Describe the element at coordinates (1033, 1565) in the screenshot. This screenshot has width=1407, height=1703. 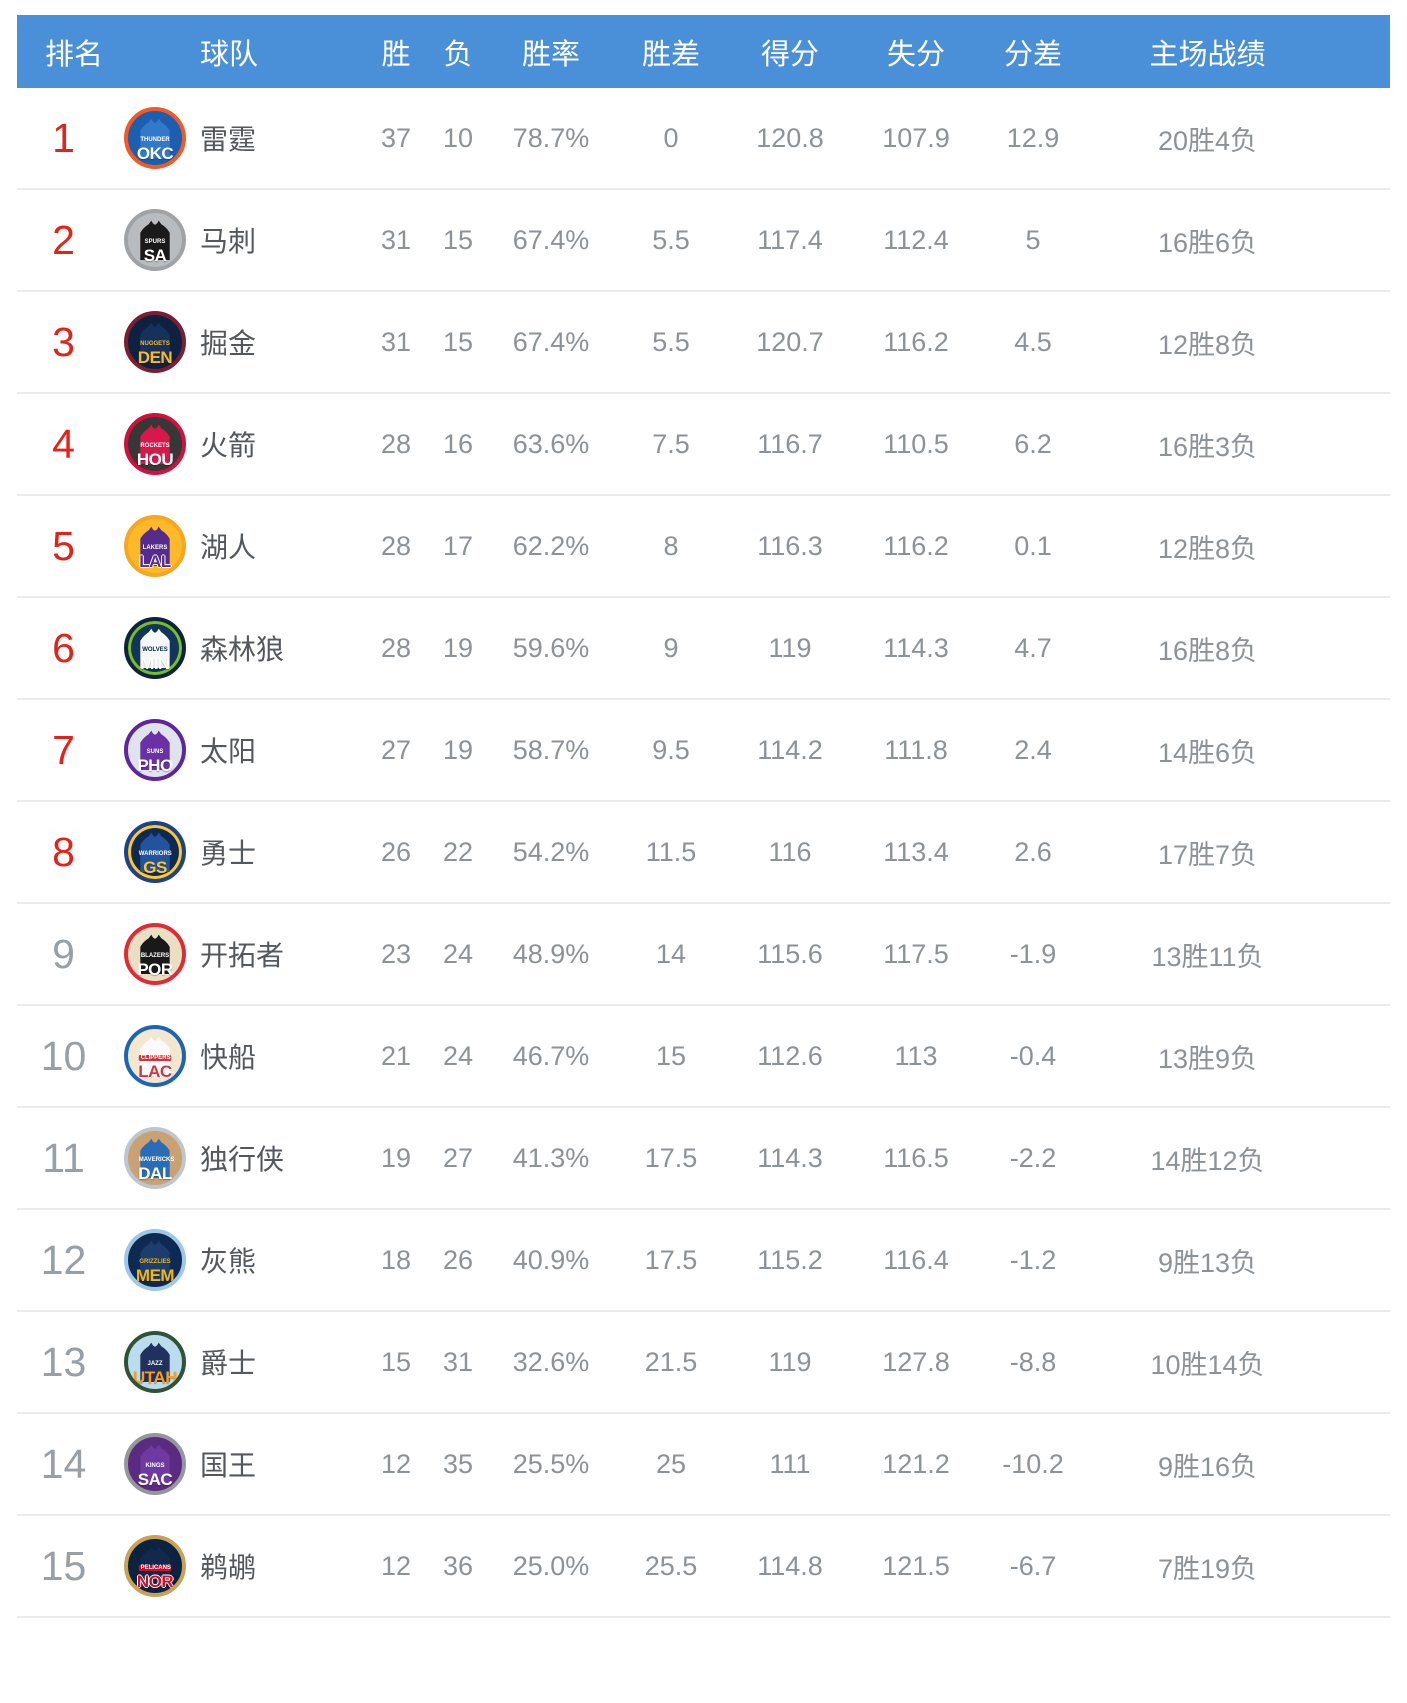
I see `point-diff-cell: -6.7` at that location.